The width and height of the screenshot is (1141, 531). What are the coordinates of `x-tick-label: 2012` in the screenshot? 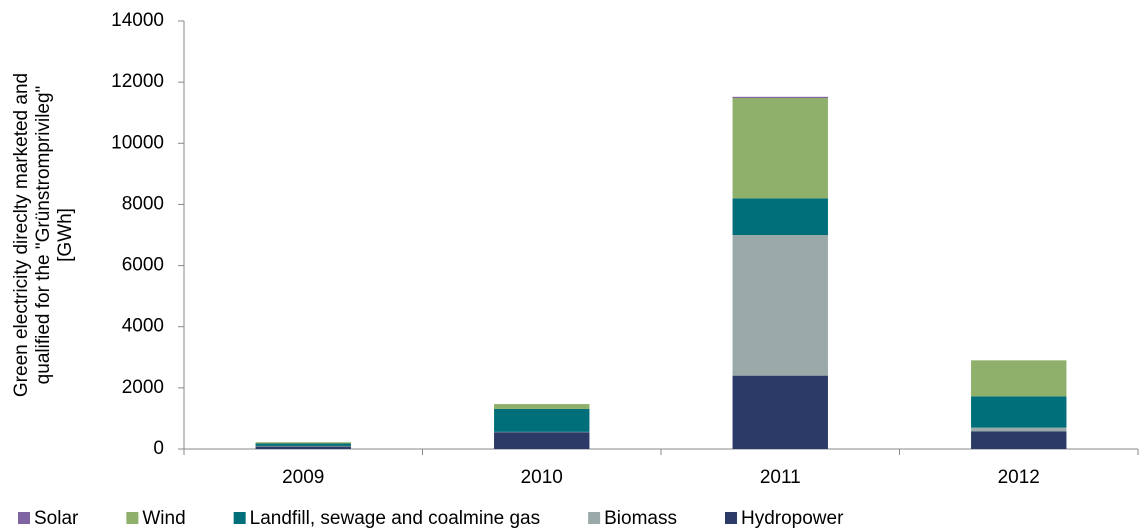 It's located at (1019, 477).